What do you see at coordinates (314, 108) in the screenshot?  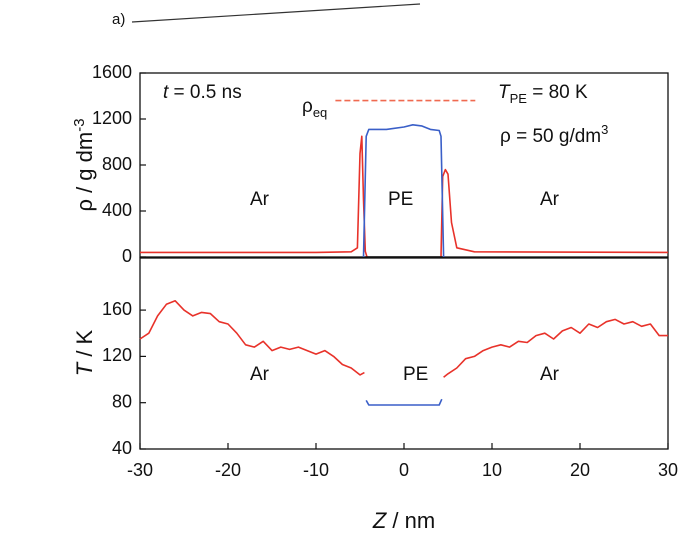 I see `annotation: ρeq` at bounding box center [314, 108].